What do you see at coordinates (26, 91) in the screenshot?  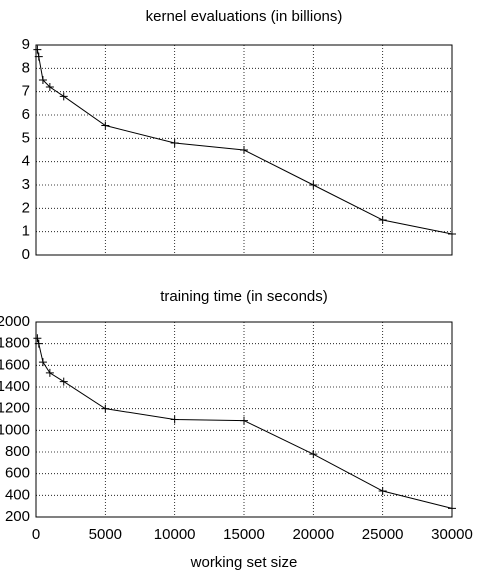 I see `y-tick-label: 7` at bounding box center [26, 91].